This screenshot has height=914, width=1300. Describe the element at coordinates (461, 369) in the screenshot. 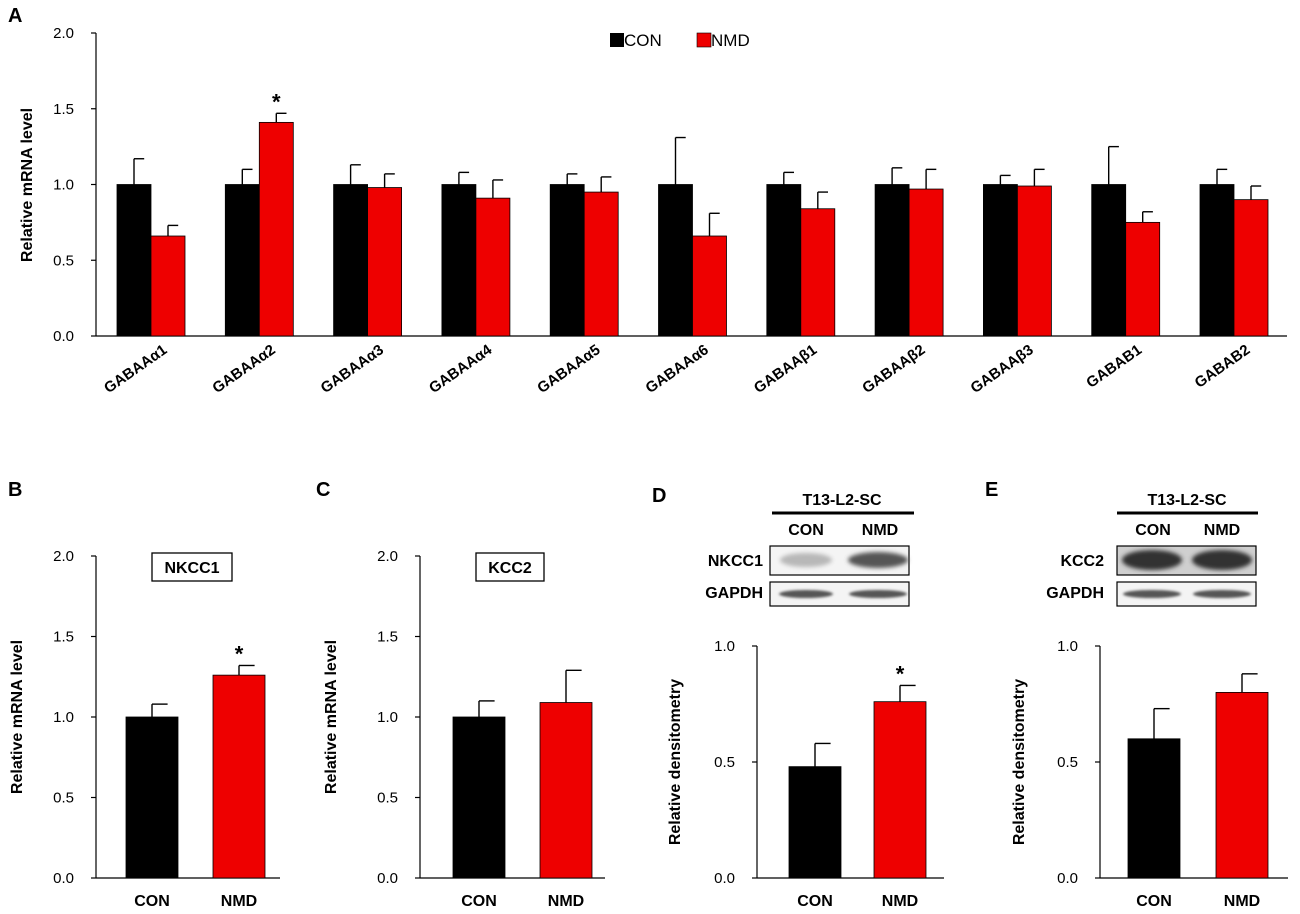

I see `x-tick-label: GABAAα4` at that location.